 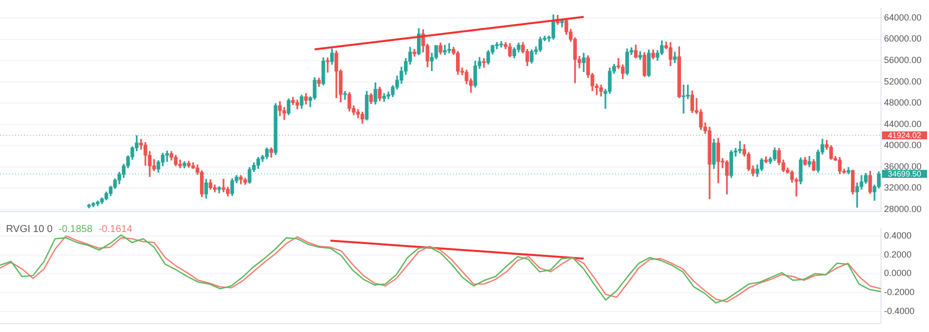 I want to click on ref-line-label: 34699.50, so click(x=905, y=174).